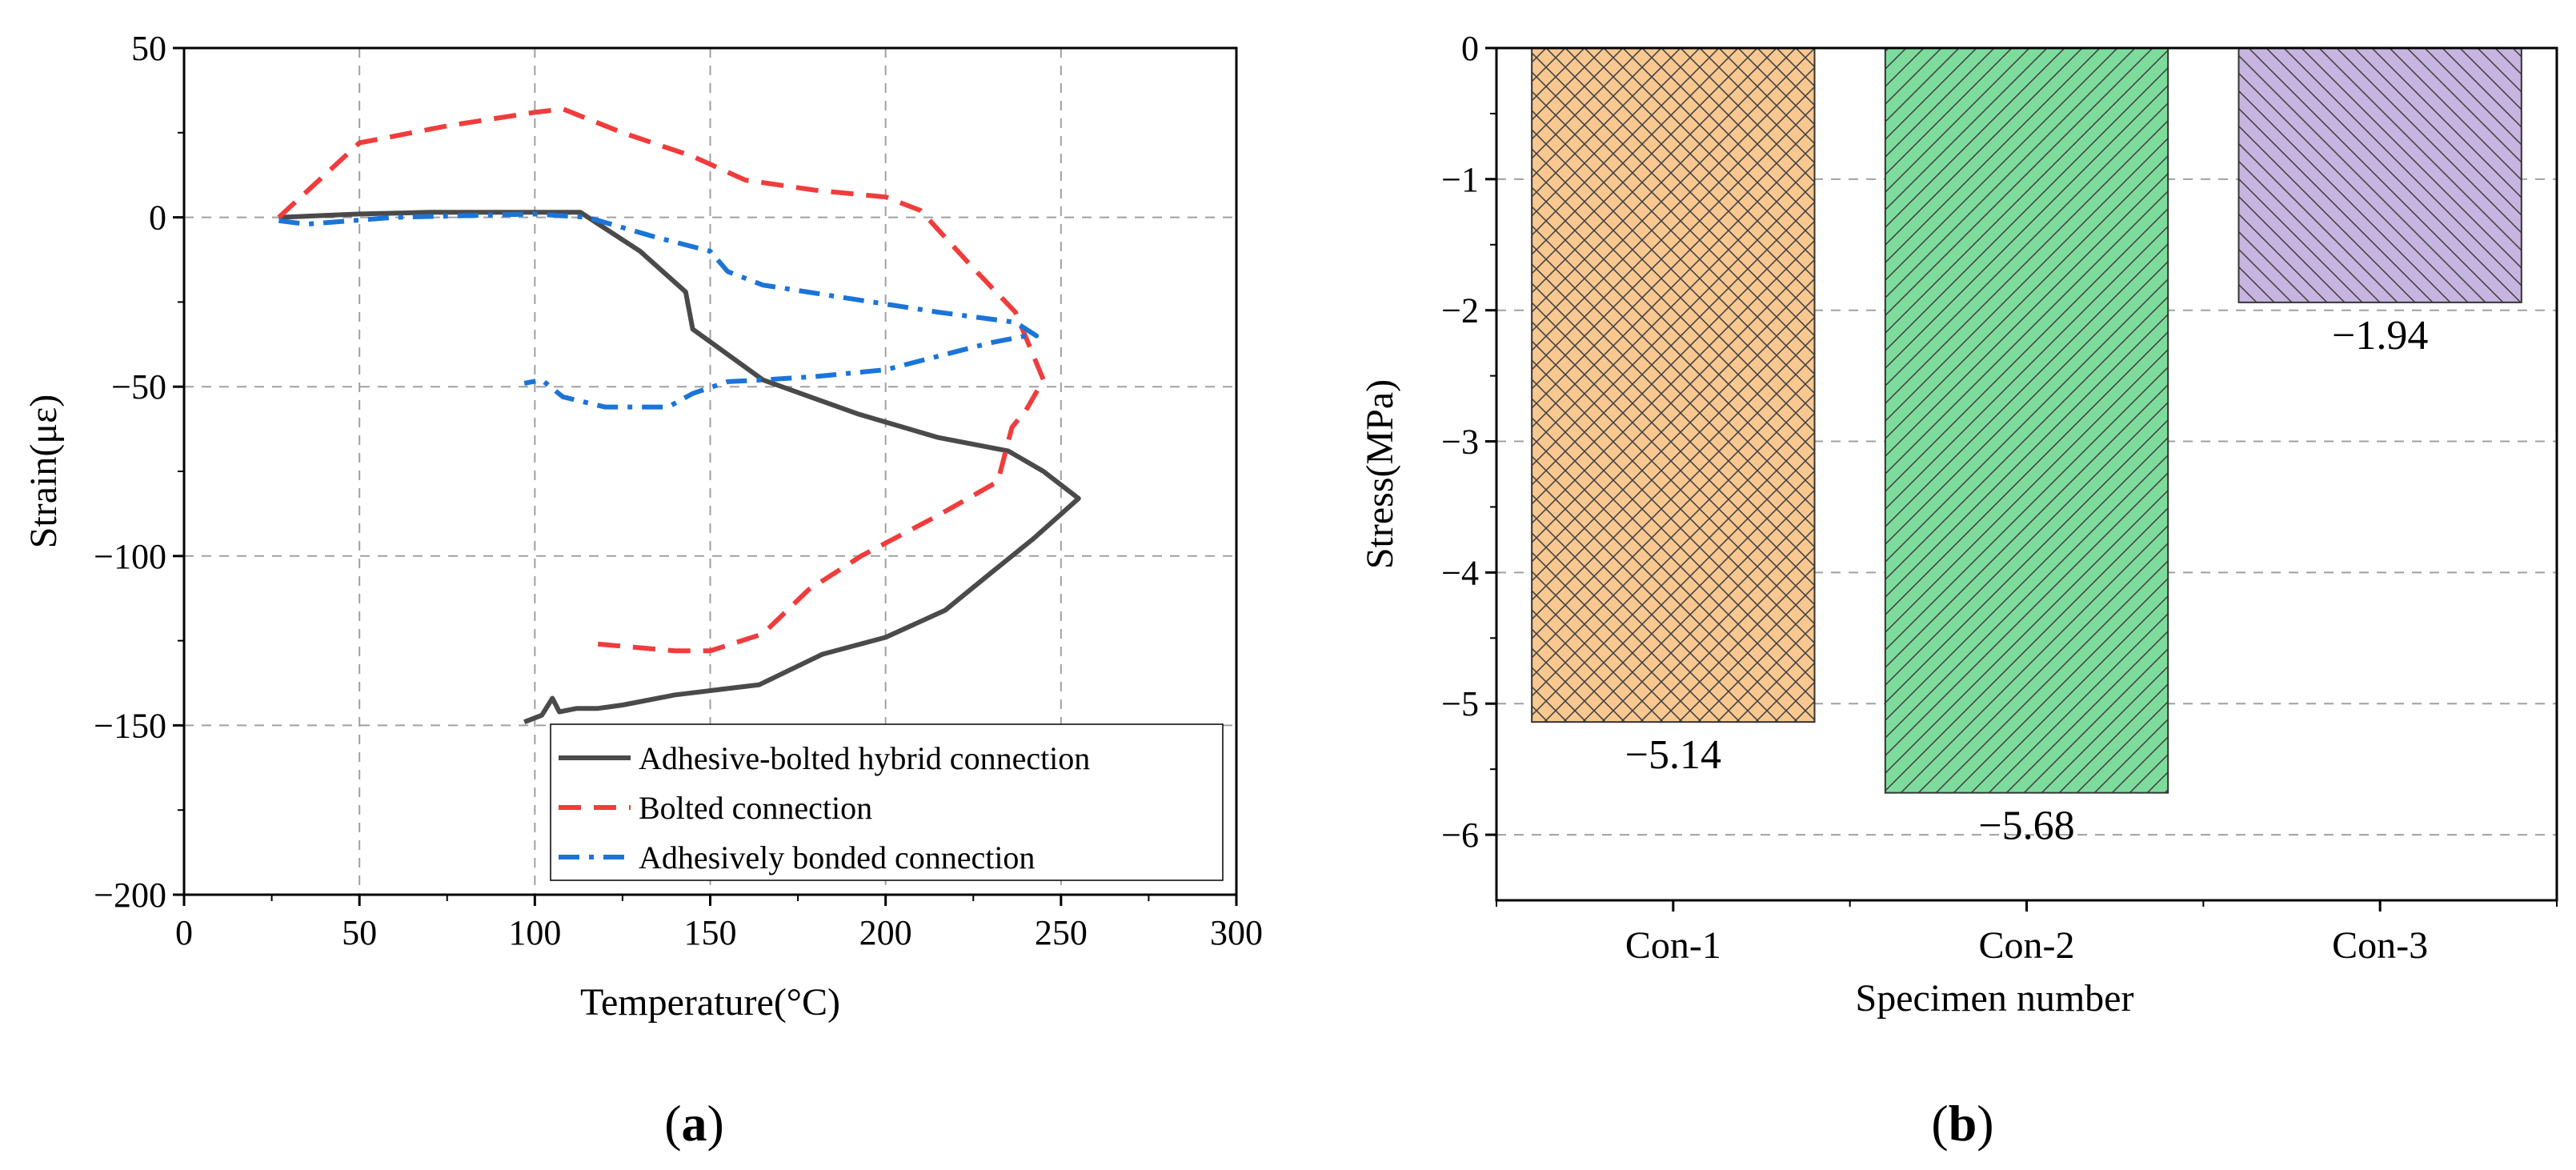 Image resolution: width=2576 pixels, height=1170 pixels. Describe the element at coordinates (148, 49) in the screenshot. I see `y-tick-label: 50` at that location.